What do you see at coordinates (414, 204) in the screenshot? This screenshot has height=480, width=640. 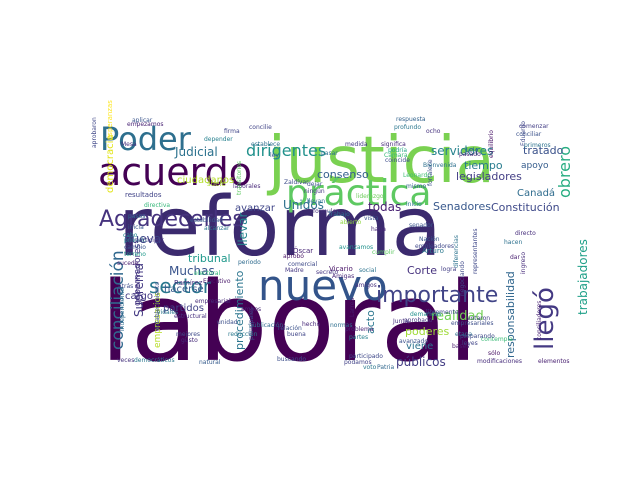 I see `word: inicio` at bounding box center [414, 204].